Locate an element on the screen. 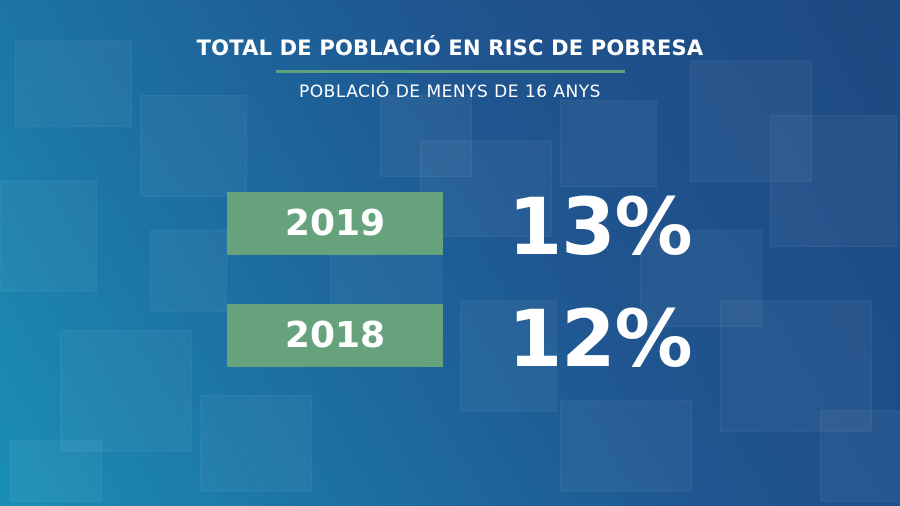  year-label-2019: 2019 is located at coordinates (335, 223).